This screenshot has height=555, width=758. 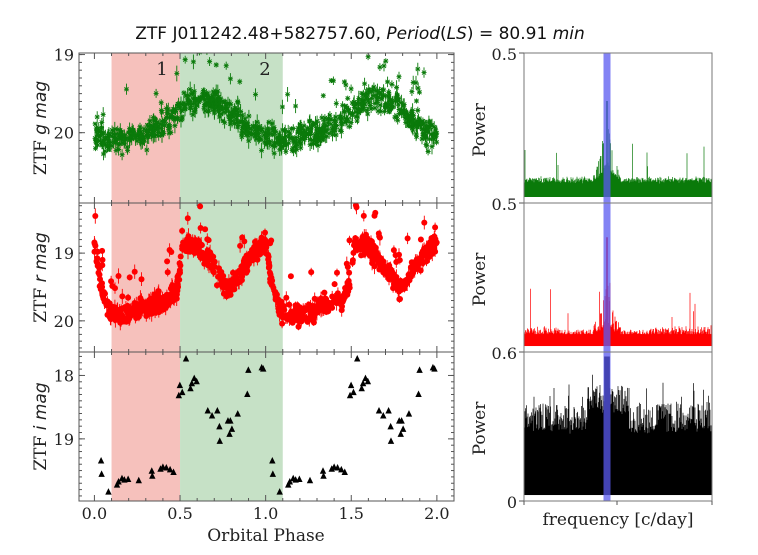 I want to click on data-points, so click(x=266, y=107).